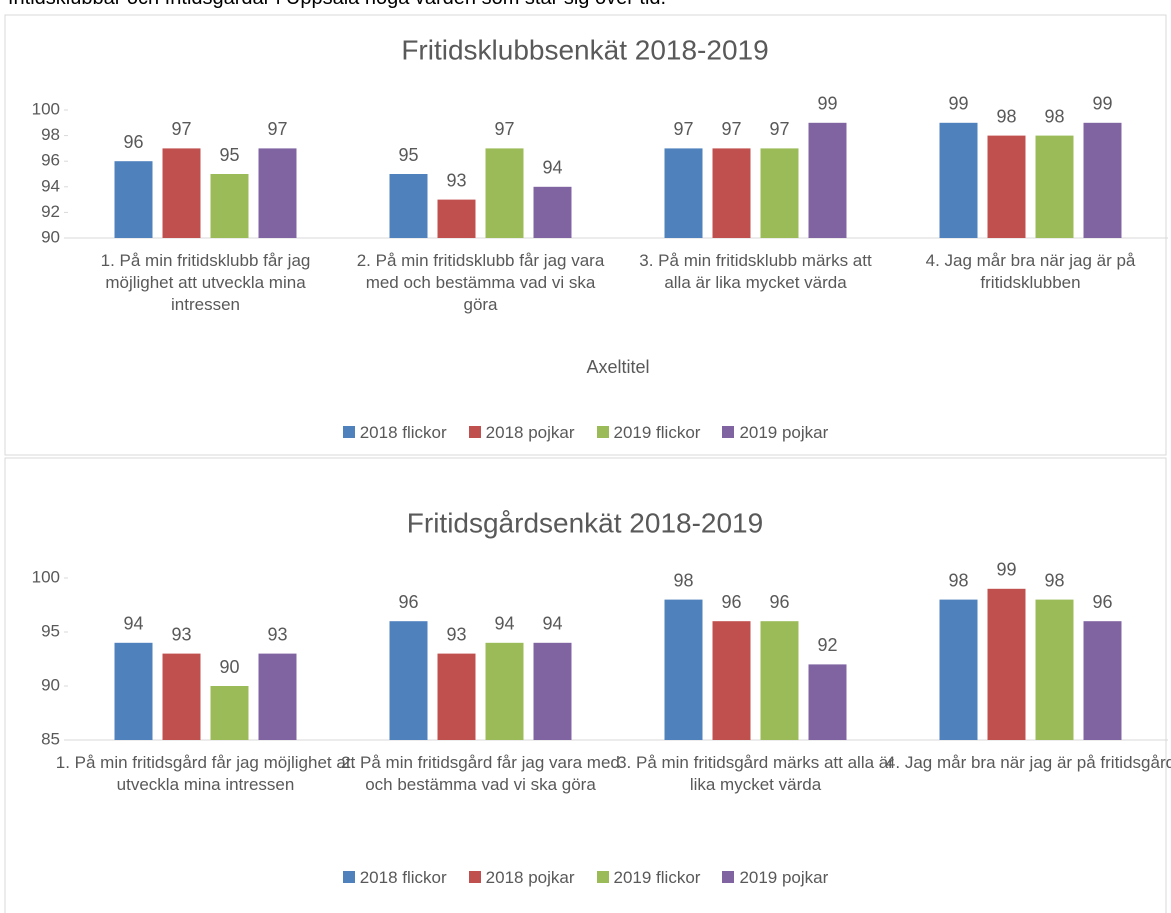 The width and height of the screenshot is (1171, 913). What do you see at coordinates (50, 211) in the screenshot?
I see `y-tick-label: 92` at bounding box center [50, 211].